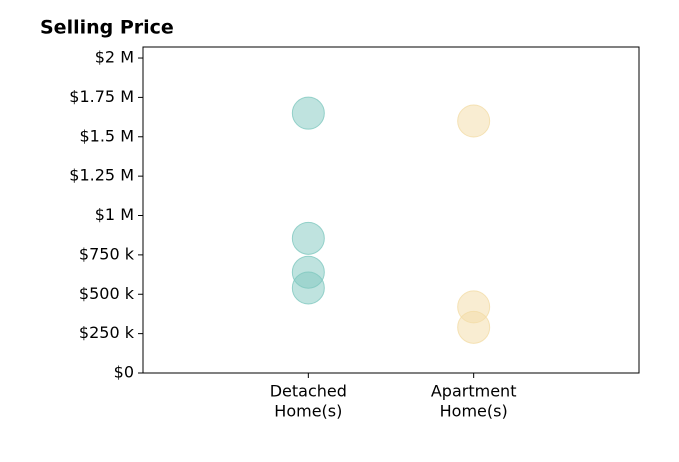 This screenshot has height=462, width=679. I want to click on y-tick-label: $250 k, so click(107, 332).